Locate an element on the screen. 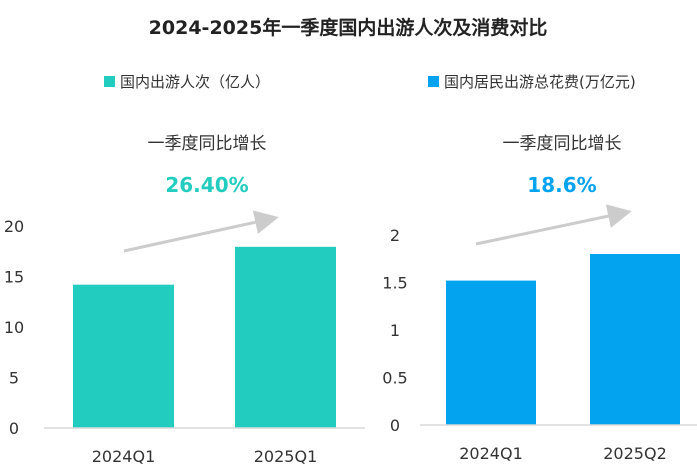 The image size is (697, 474). y-tick-label: 1.5 is located at coordinates (394, 283).